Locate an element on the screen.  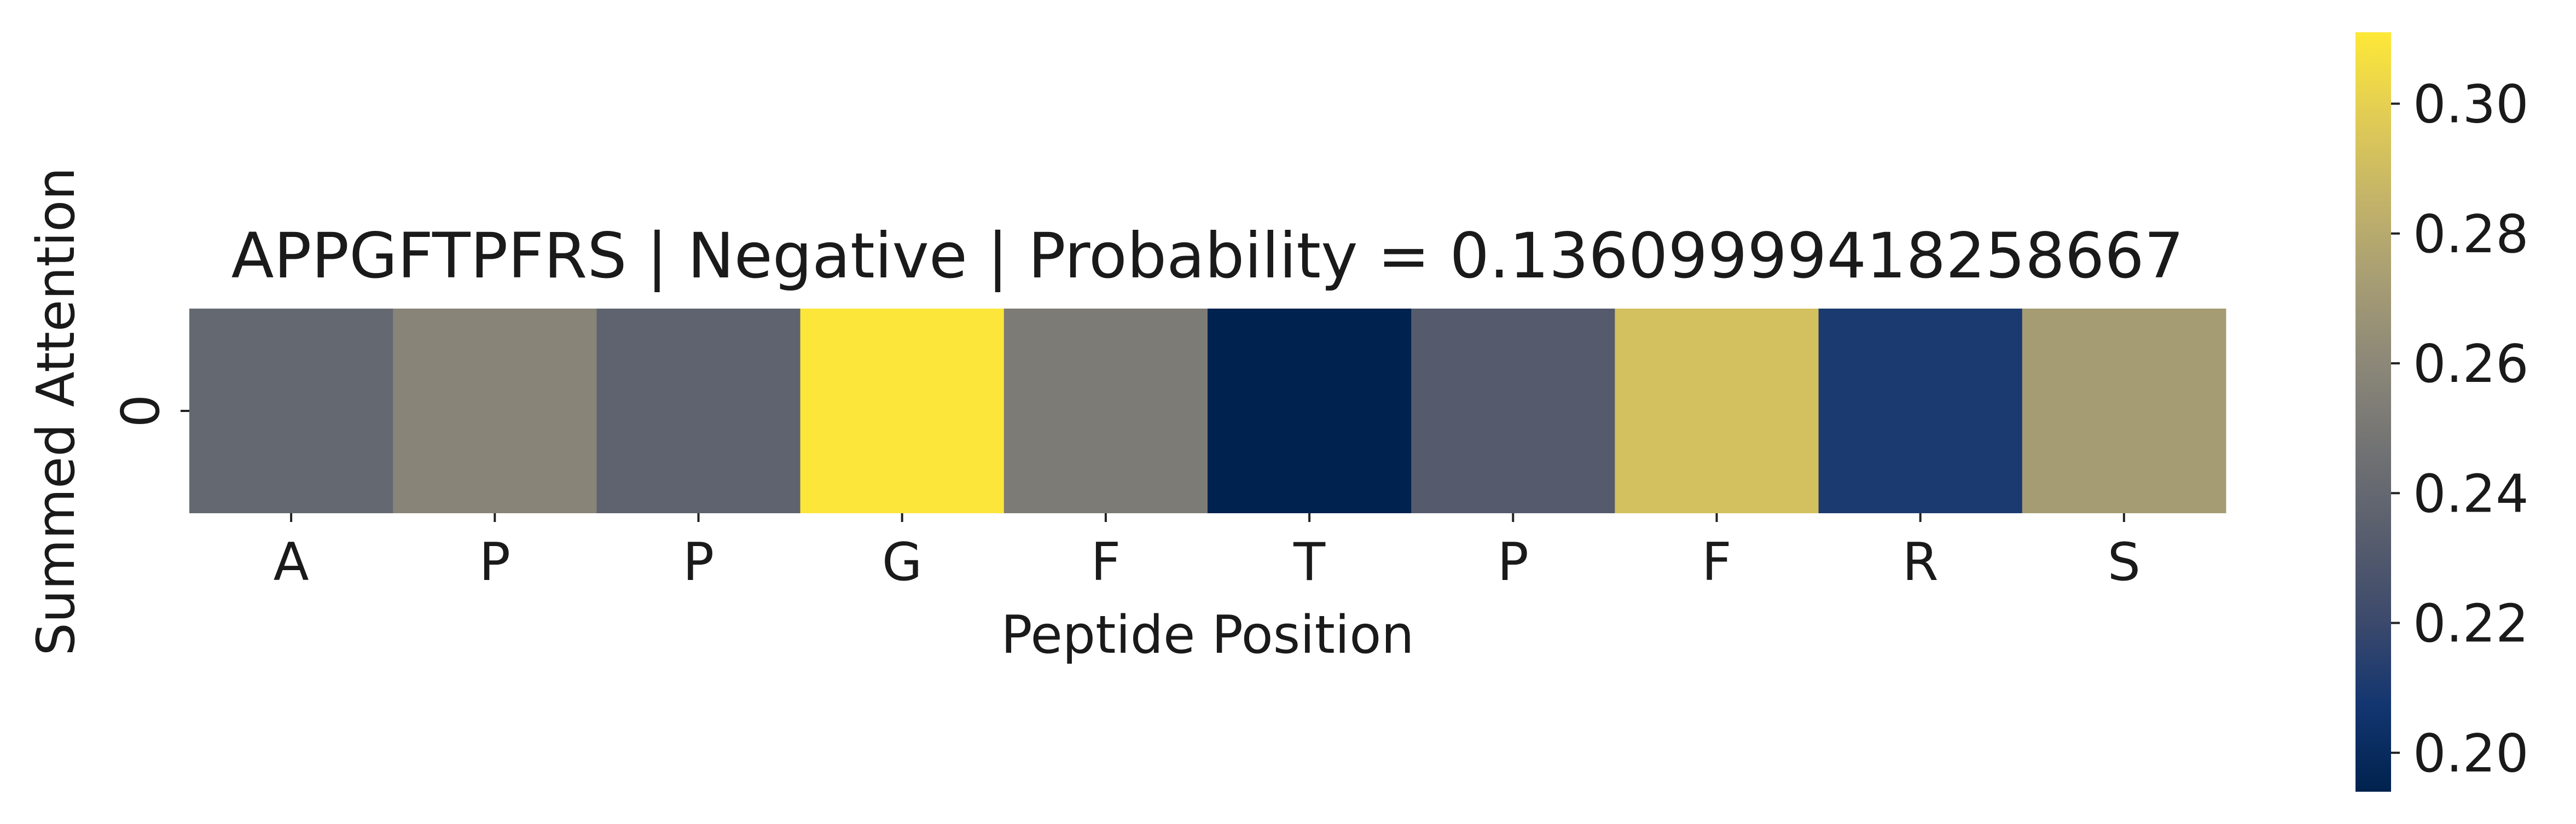
colorbar-tick-label: 0.26 is located at coordinates (2471, 364).